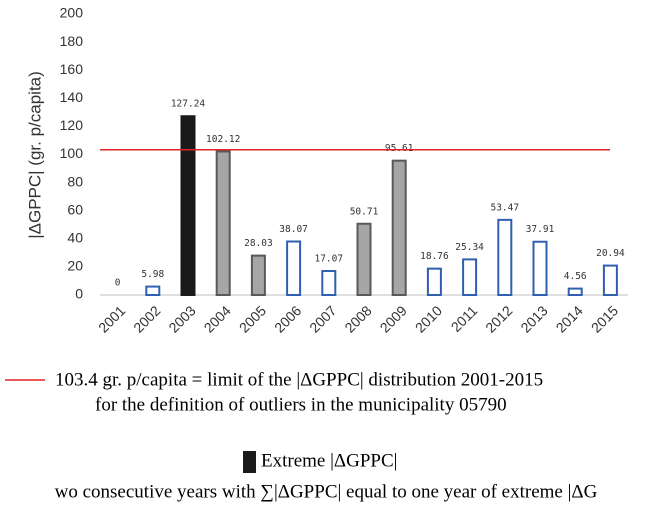 Image resolution: width=652 pixels, height=509 pixels. Describe the element at coordinates (152, 274) in the screenshot. I see `value-label: 5.98` at that location.